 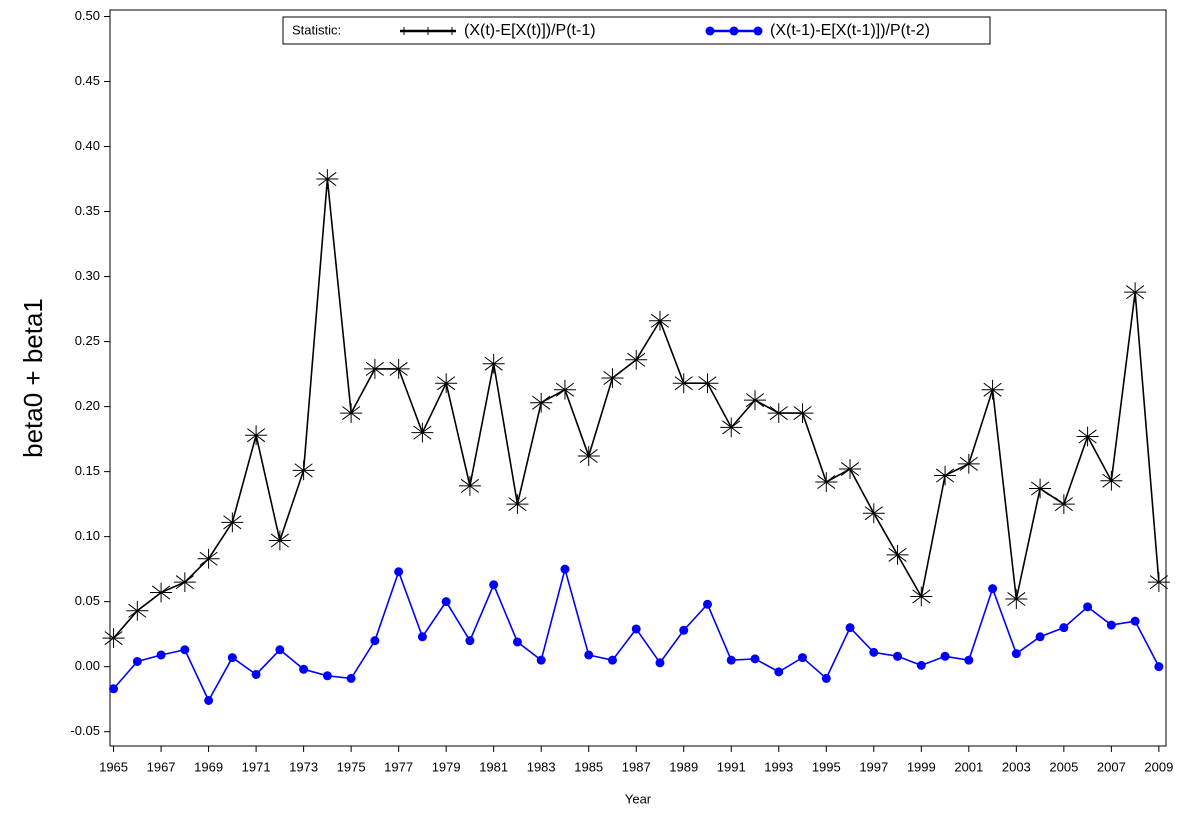 What do you see at coordinates (87, 145) in the screenshot?
I see `y-tick-label: 0.40` at bounding box center [87, 145].